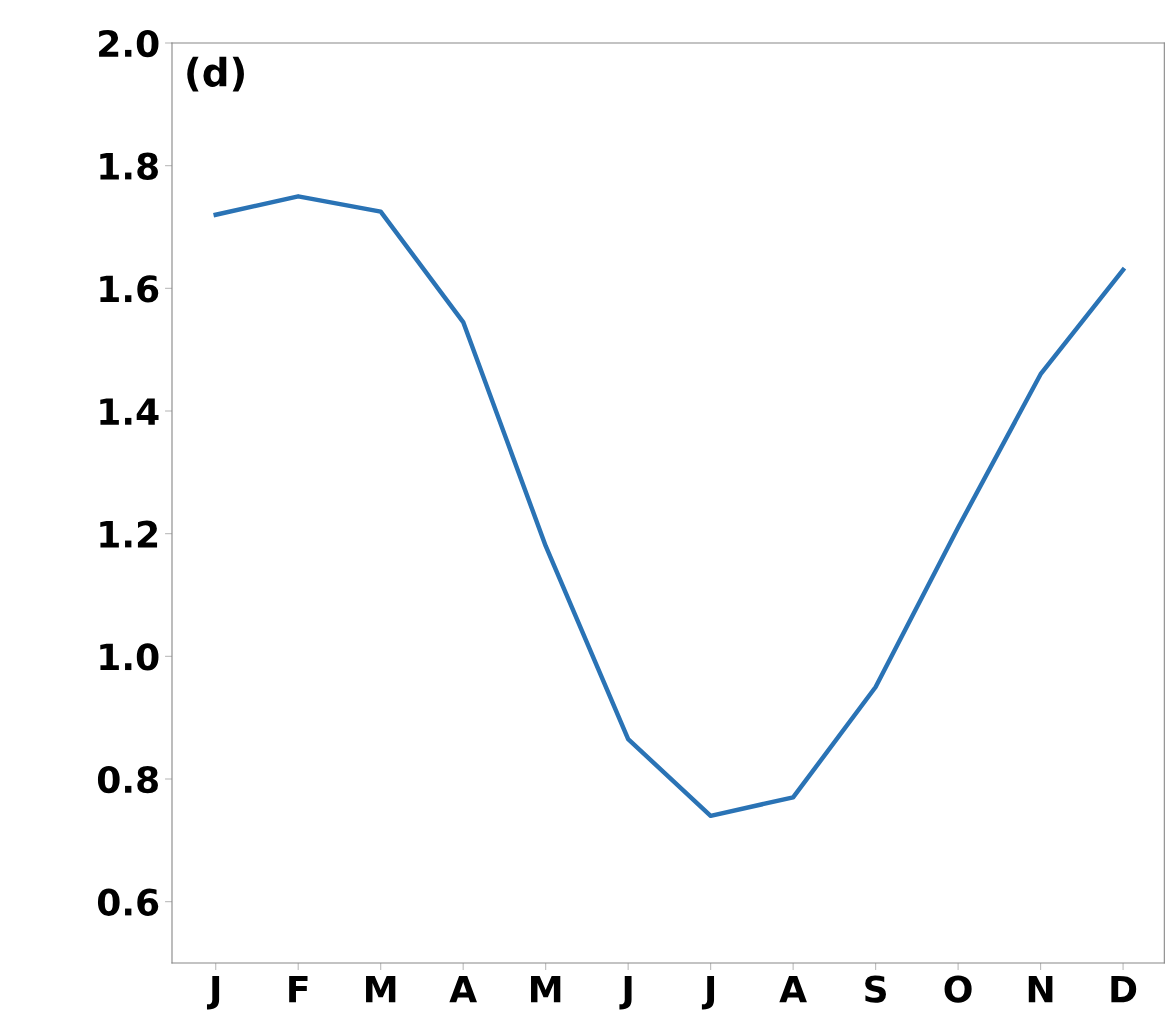 The width and height of the screenshot is (1169, 1029). I want to click on x-tick-label: D, so click(1124, 989).